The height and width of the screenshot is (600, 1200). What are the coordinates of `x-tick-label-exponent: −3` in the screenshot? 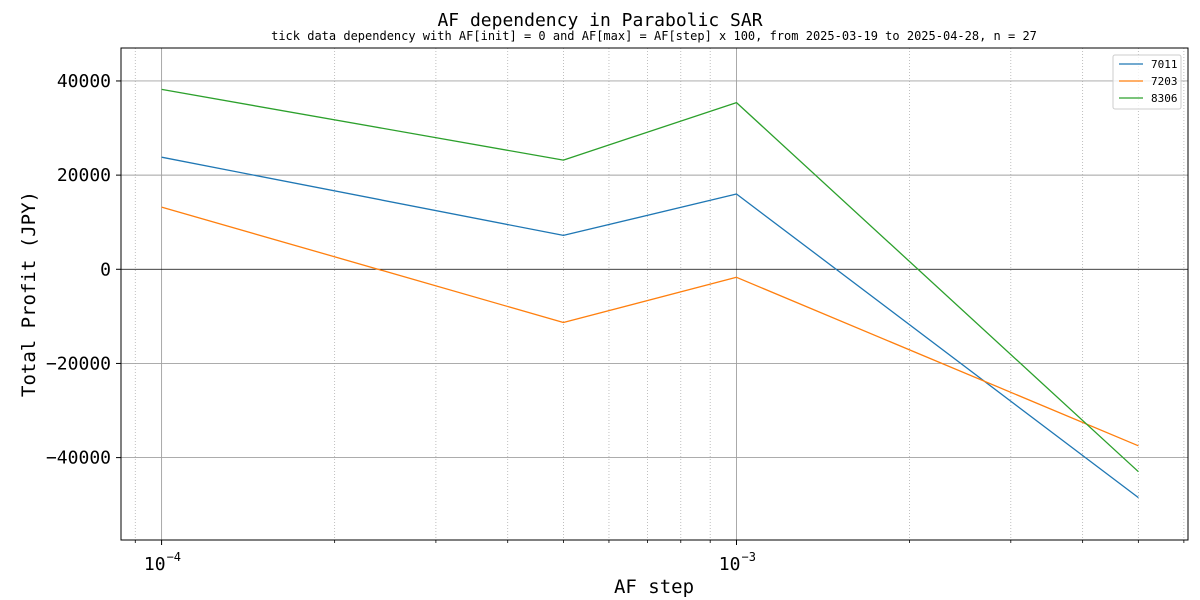 It's located at (748, 557).